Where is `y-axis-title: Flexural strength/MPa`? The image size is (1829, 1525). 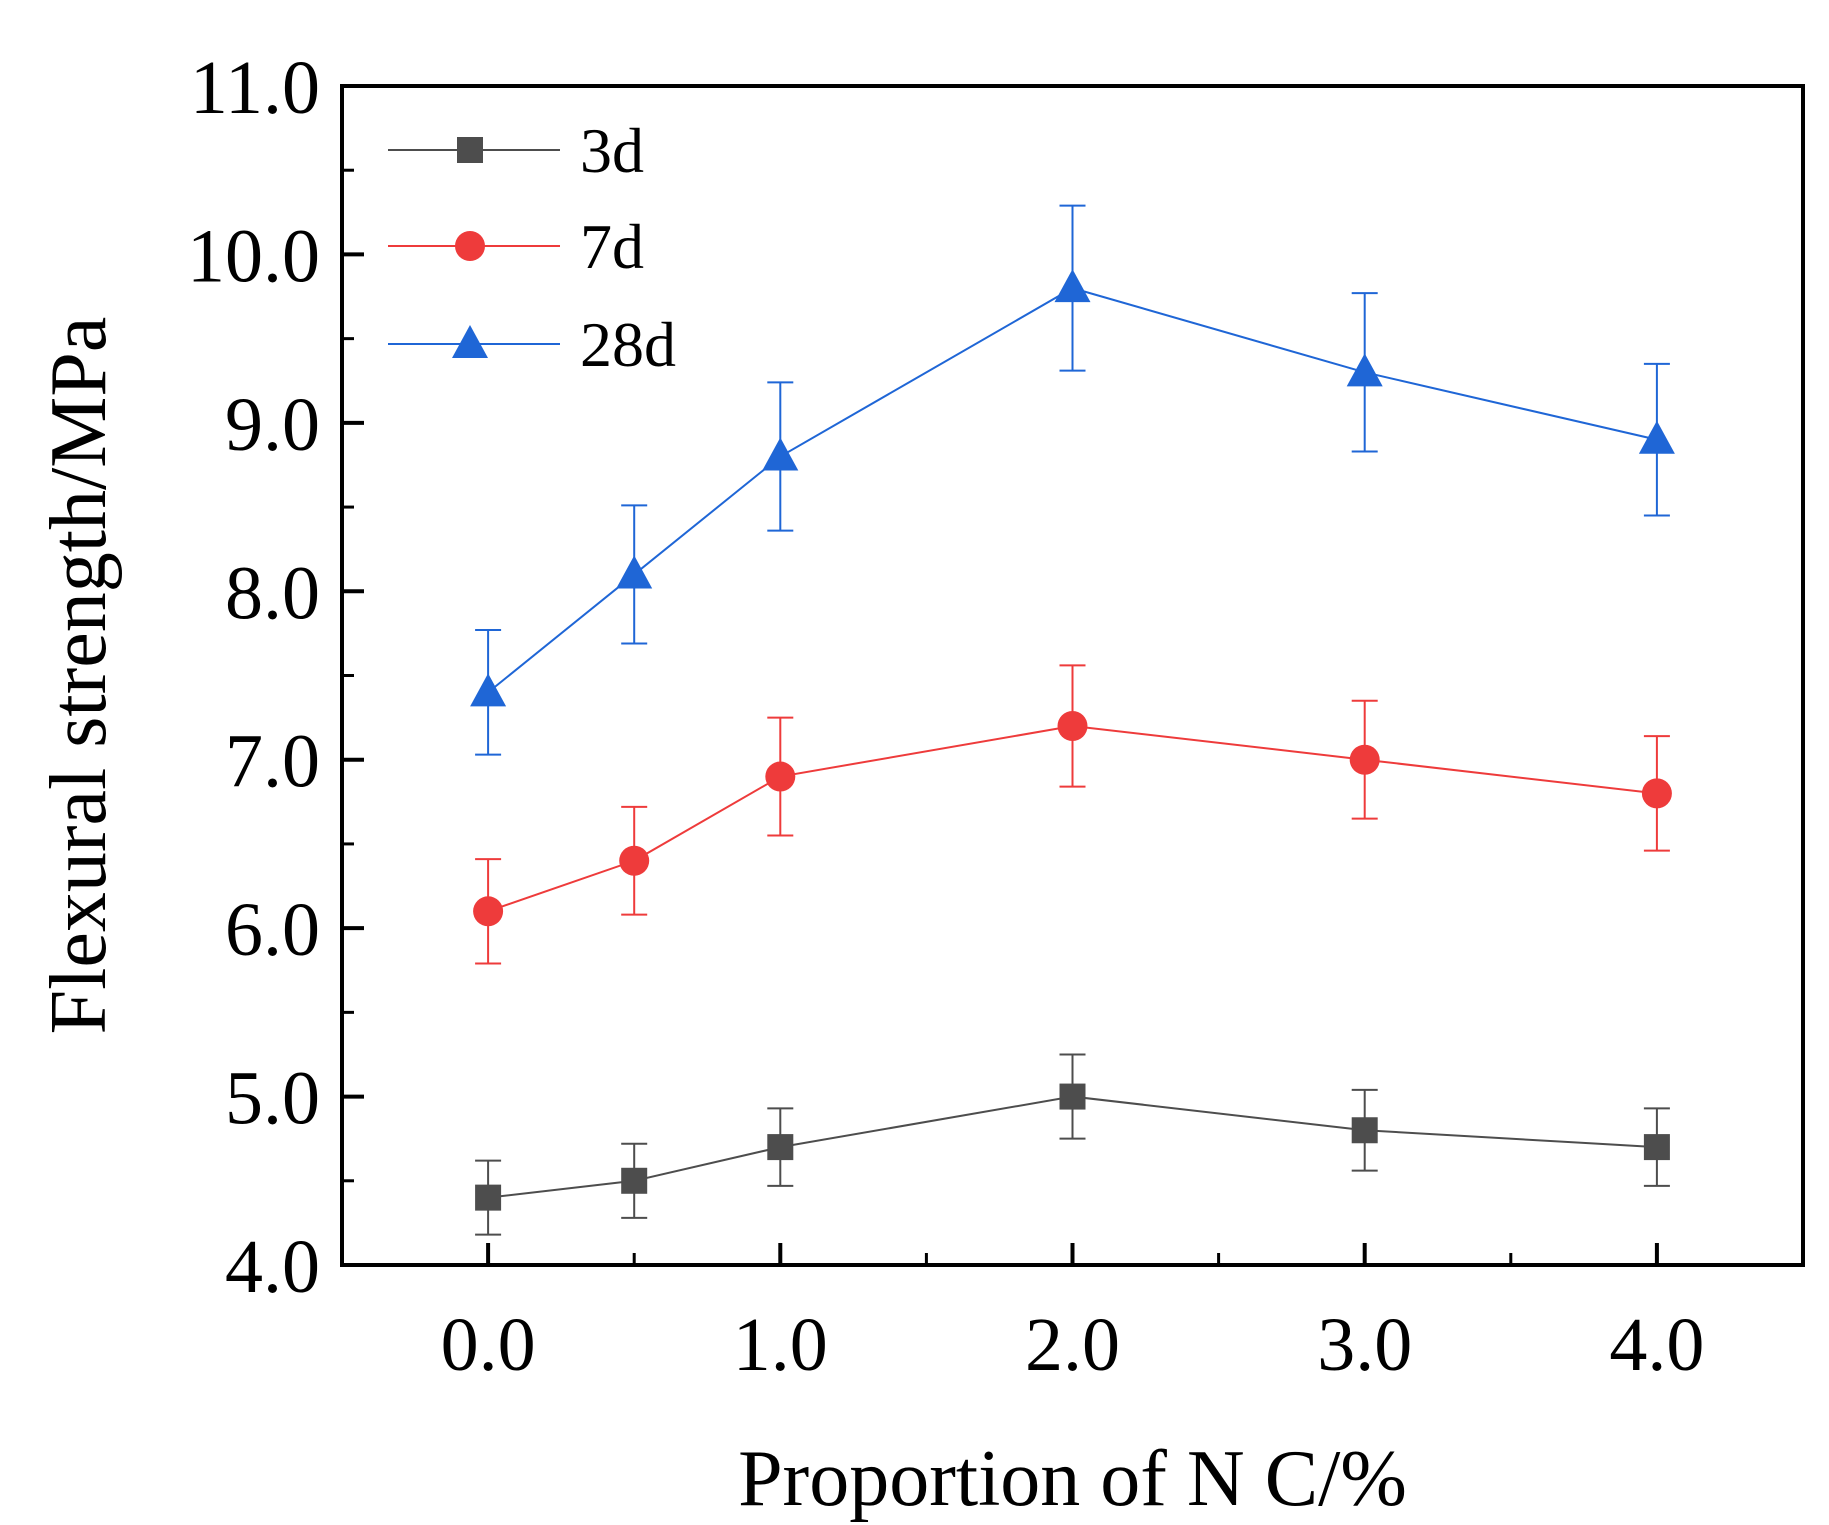 y-axis-title: Flexural strength/MPa is located at coordinates (79, 676).